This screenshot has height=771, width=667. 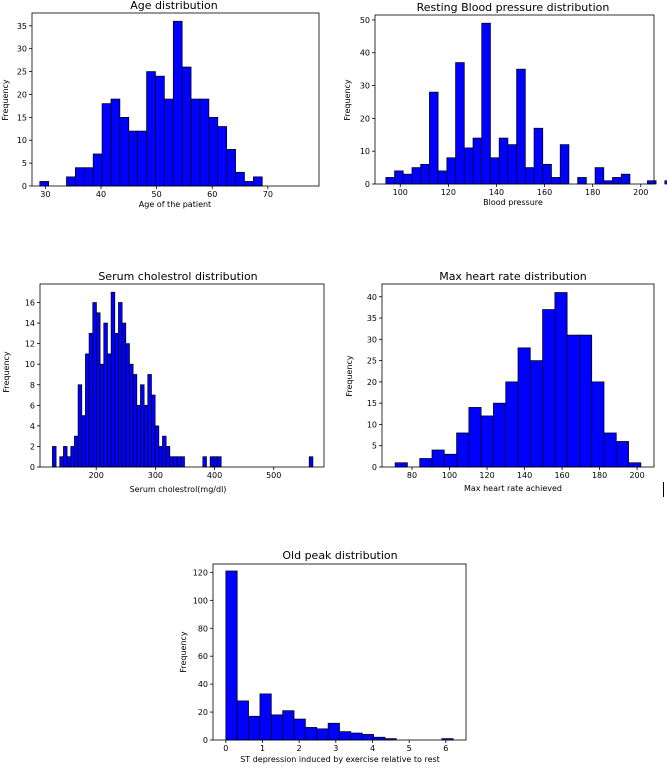 I want to click on x-axis-ticks: 80 100 120 140 160 180 200, so click(x=526, y=473).